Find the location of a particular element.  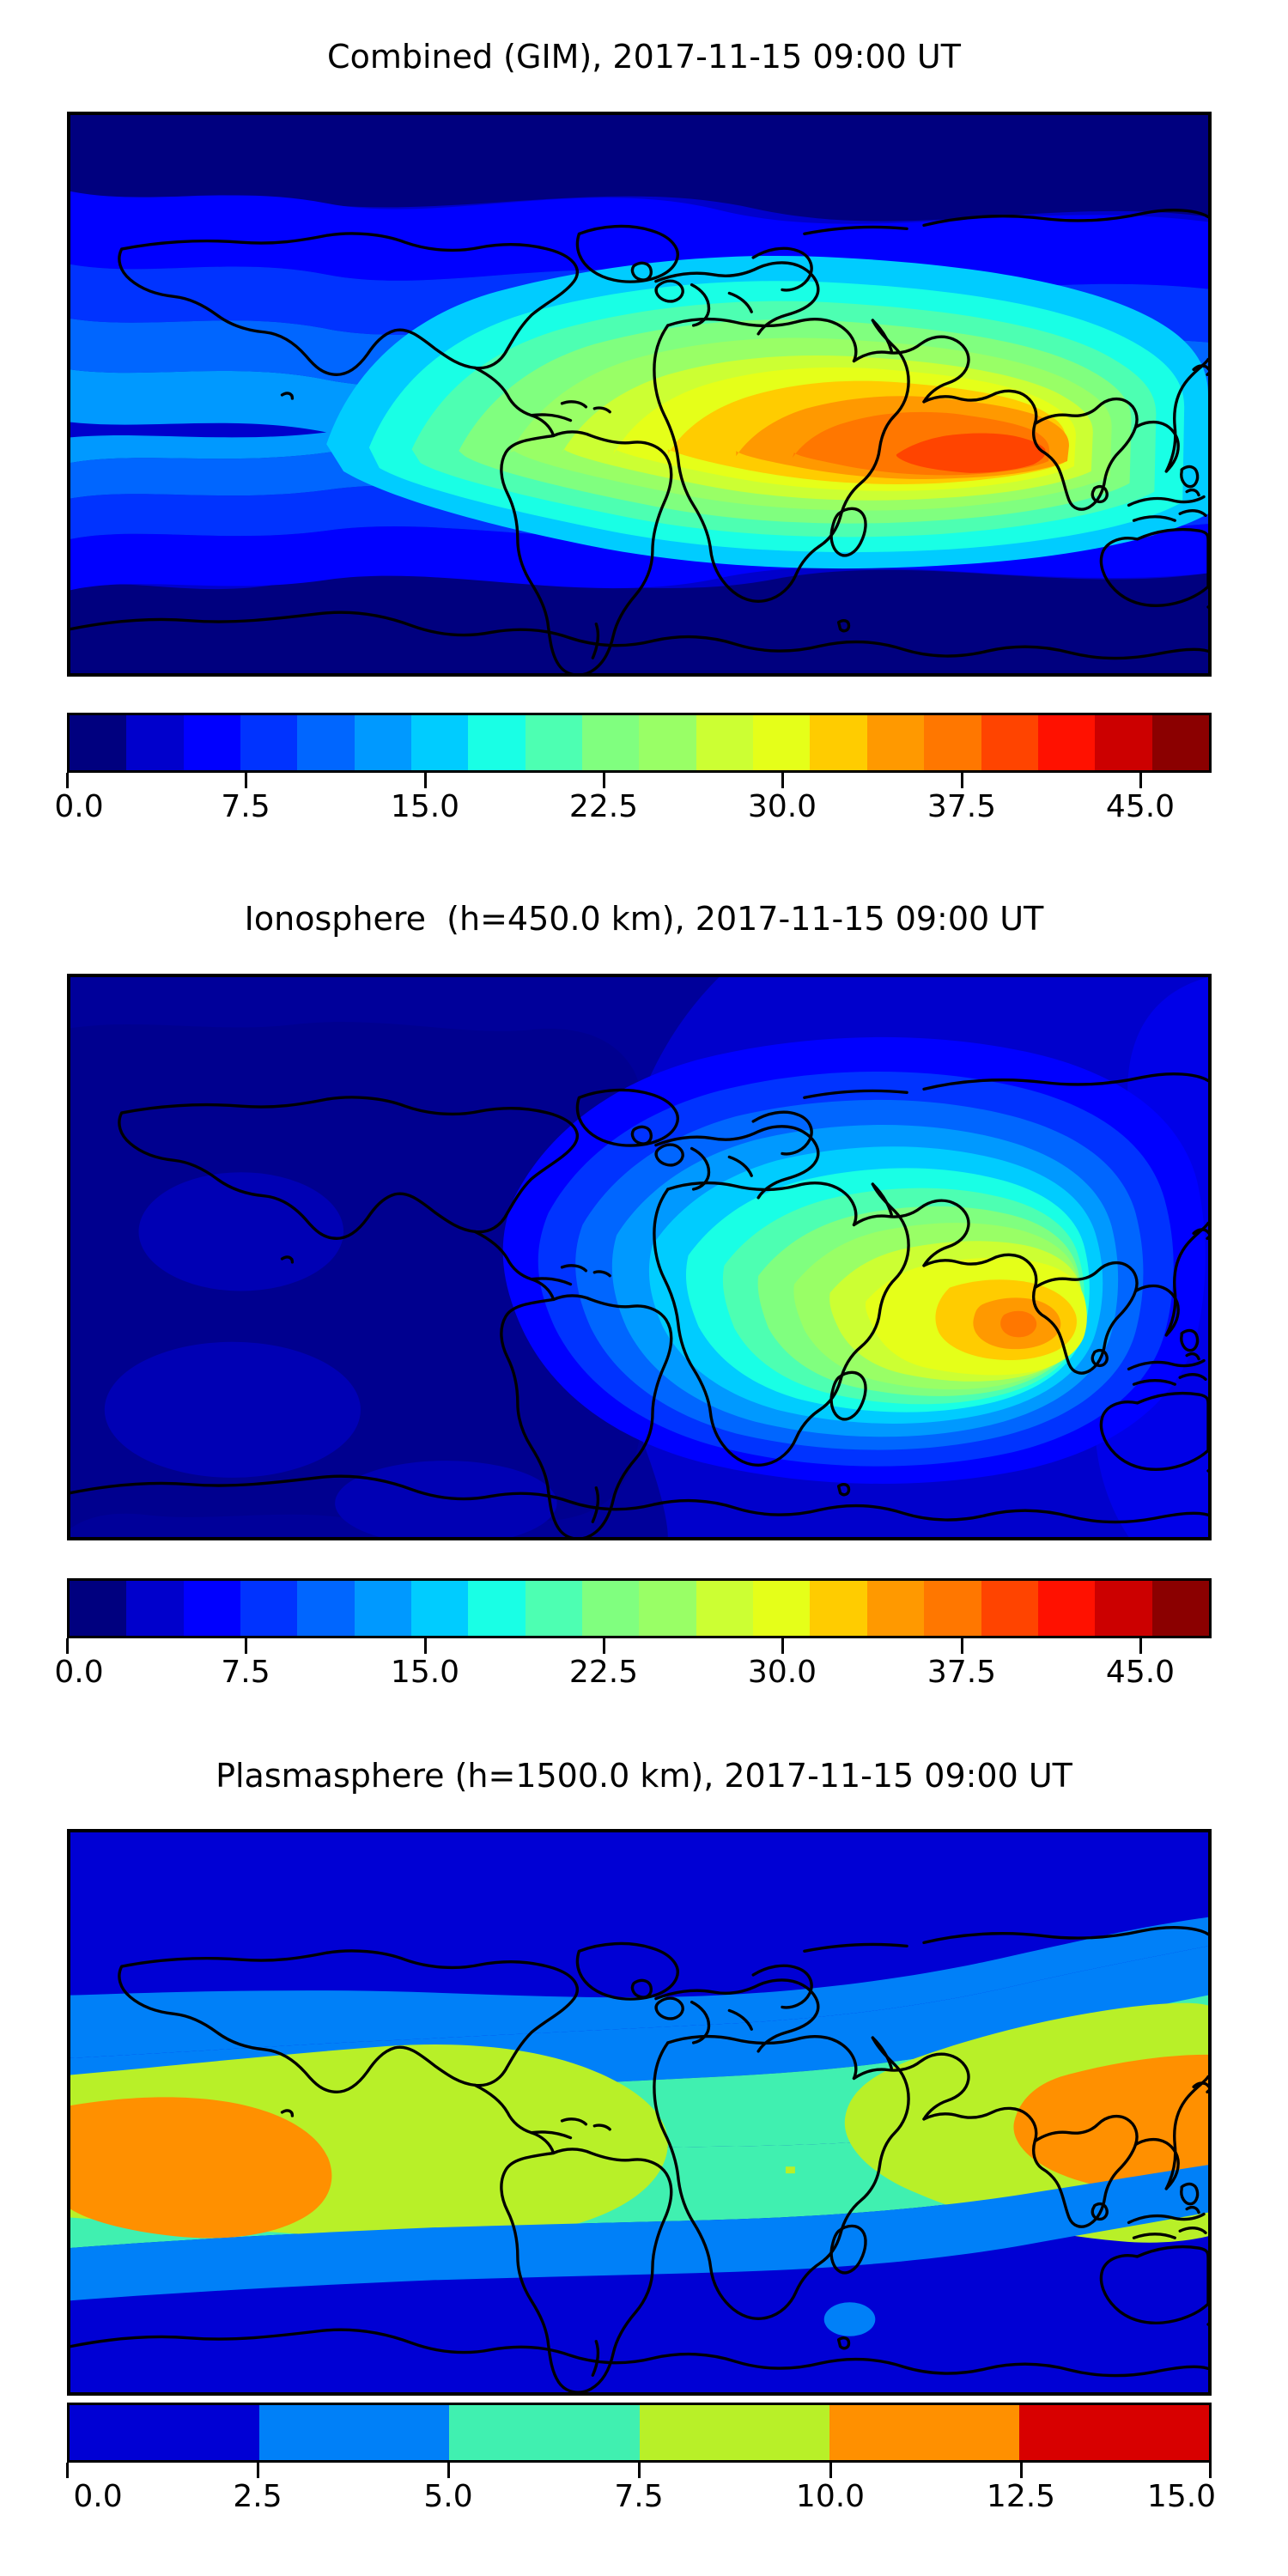

panel-title-combined: Combined (GIM), 2017-11-15 09:00 UT is located at coordinates (644, 57).